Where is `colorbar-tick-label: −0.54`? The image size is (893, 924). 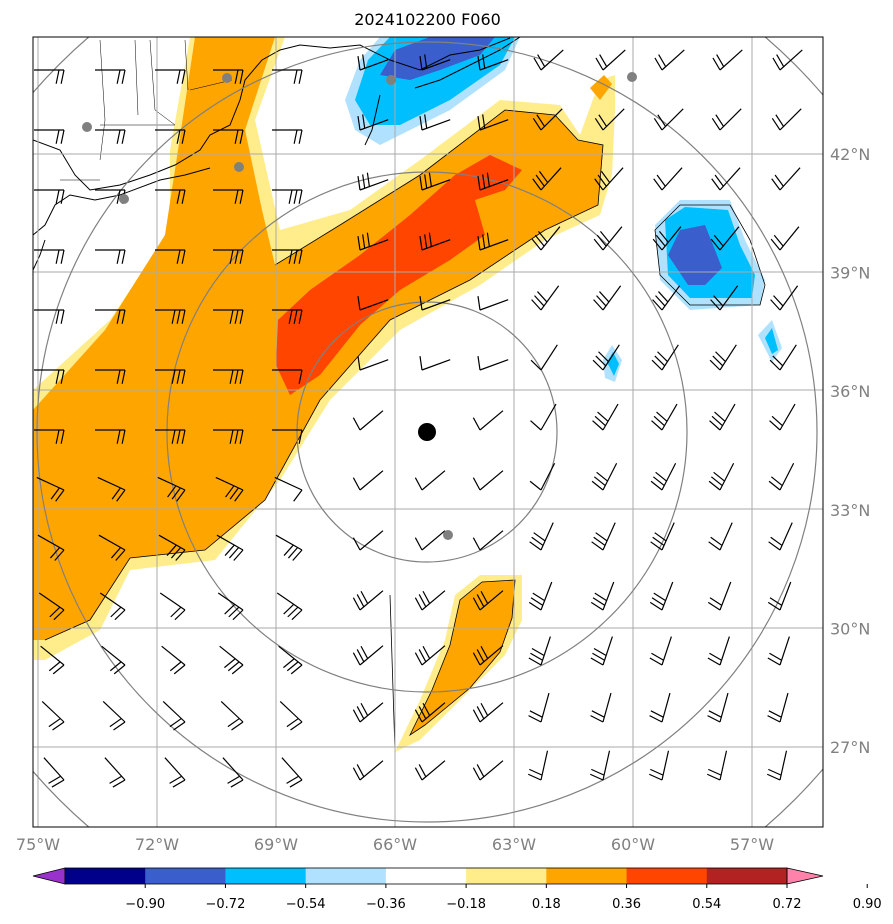
colorbar-tick-label: −0.54 is located at coordinates (306, 904).